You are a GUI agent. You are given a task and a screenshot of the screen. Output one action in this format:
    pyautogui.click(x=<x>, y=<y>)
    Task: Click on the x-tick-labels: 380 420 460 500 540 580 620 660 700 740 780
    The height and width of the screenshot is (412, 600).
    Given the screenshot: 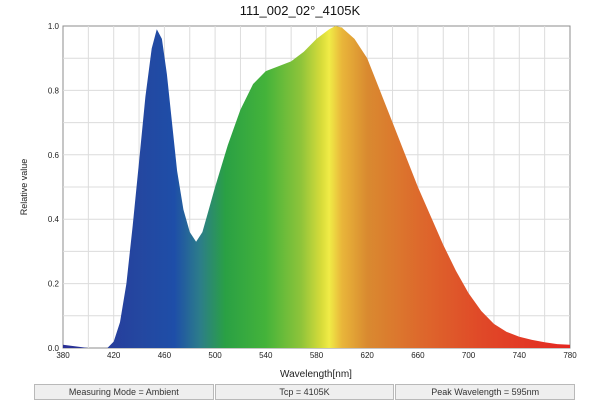 What is the action you would take?
    pyautogui.click(x=316, y=355)
    